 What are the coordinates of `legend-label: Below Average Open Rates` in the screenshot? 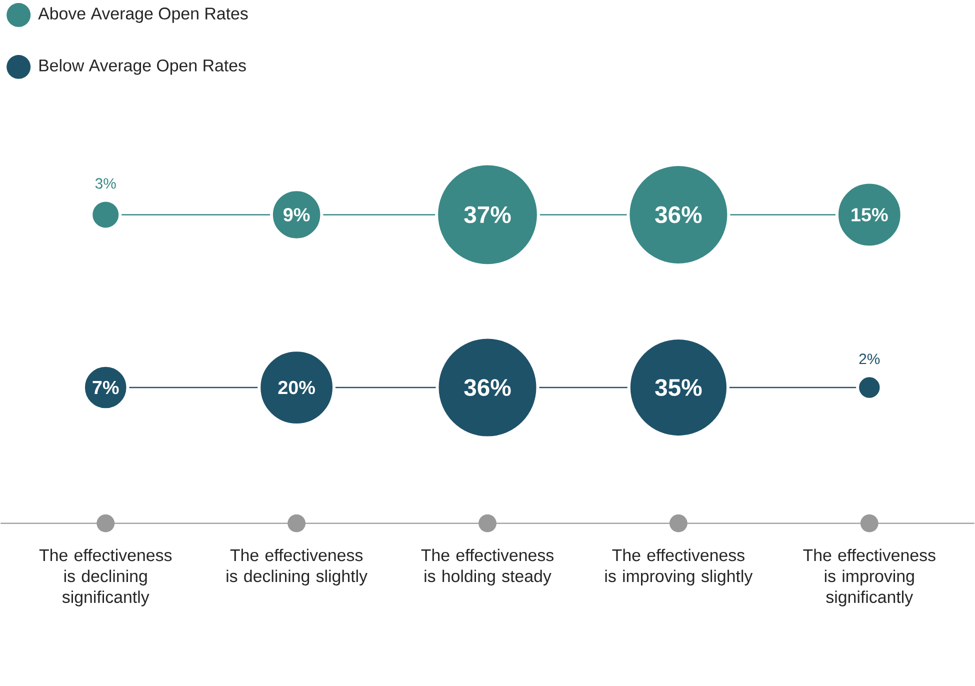 It's located at (142, 67).